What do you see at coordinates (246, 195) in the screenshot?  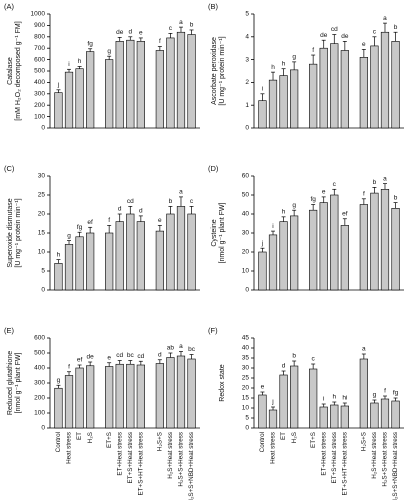 I see `y-tick-label: 50` at bounding box center [246, 195].